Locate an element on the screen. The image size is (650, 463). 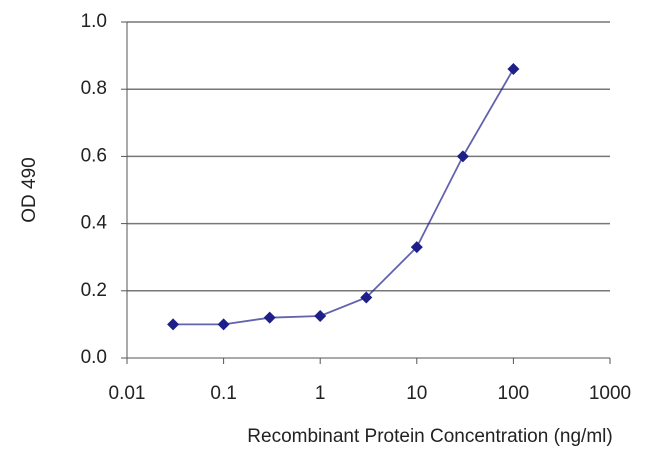
y-tick-label: 0.8 is located at coordinates (94, 88).